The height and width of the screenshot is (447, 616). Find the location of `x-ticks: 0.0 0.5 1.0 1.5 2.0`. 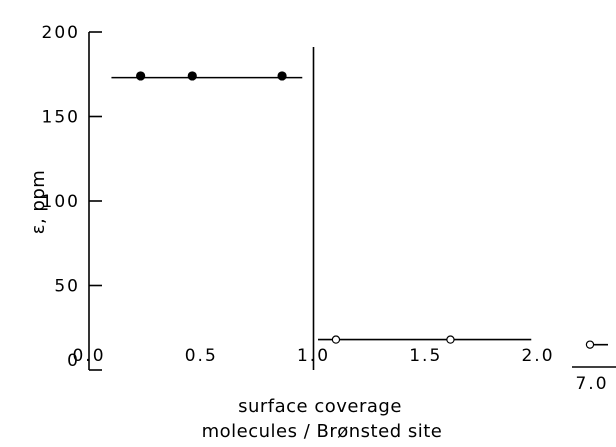

x-ticks: 0.0 0.5 1.0 1.5 2.0 is located at coordinates (313, 356).